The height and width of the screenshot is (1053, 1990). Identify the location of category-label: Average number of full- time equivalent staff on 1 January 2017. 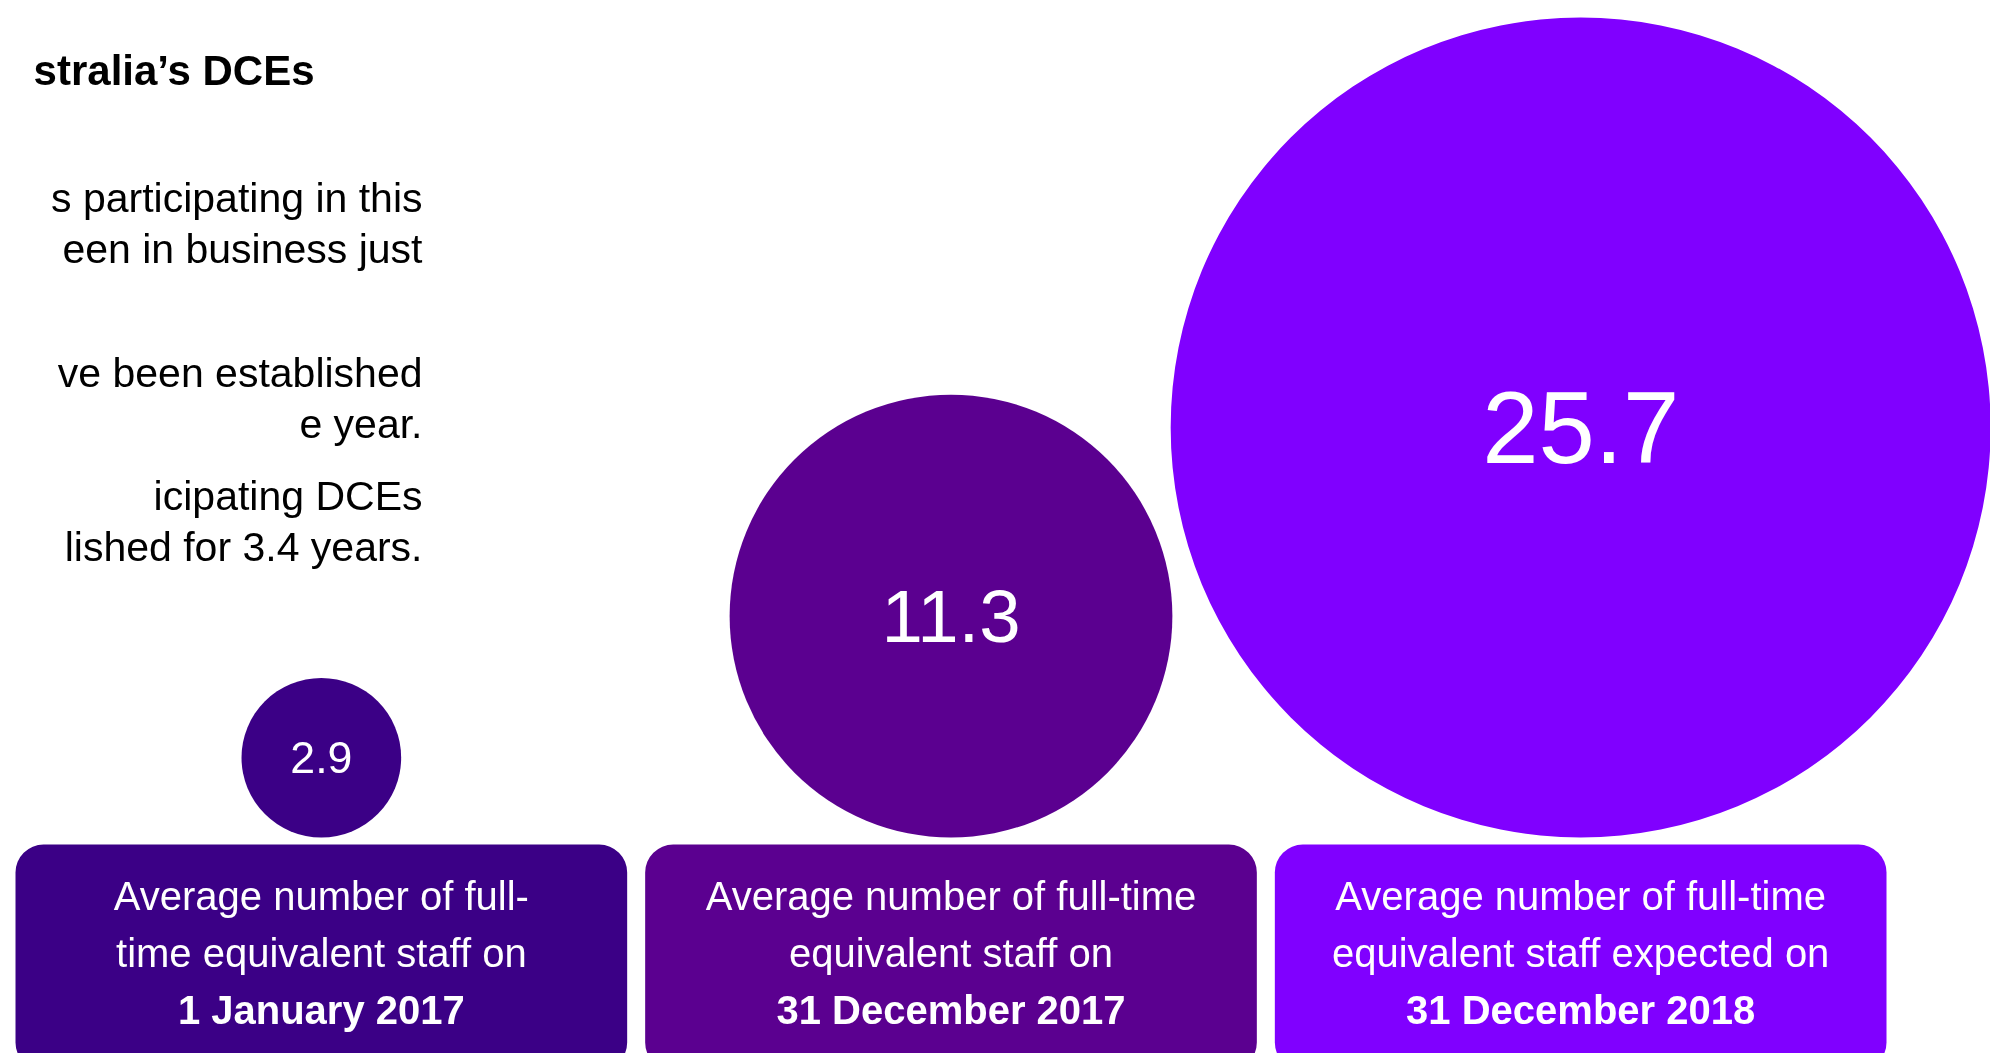
(321, 952).